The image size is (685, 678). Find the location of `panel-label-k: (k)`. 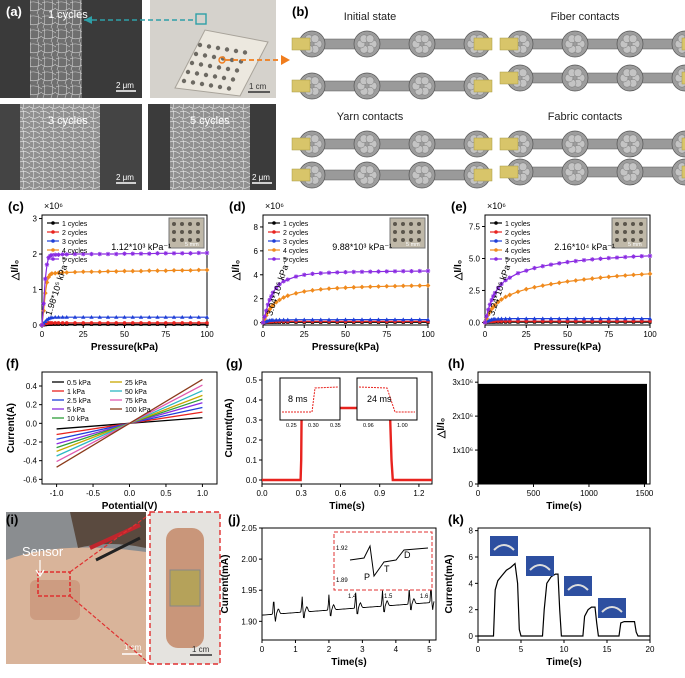

panel-label-k: (k) is located at coordinates (456, 519).